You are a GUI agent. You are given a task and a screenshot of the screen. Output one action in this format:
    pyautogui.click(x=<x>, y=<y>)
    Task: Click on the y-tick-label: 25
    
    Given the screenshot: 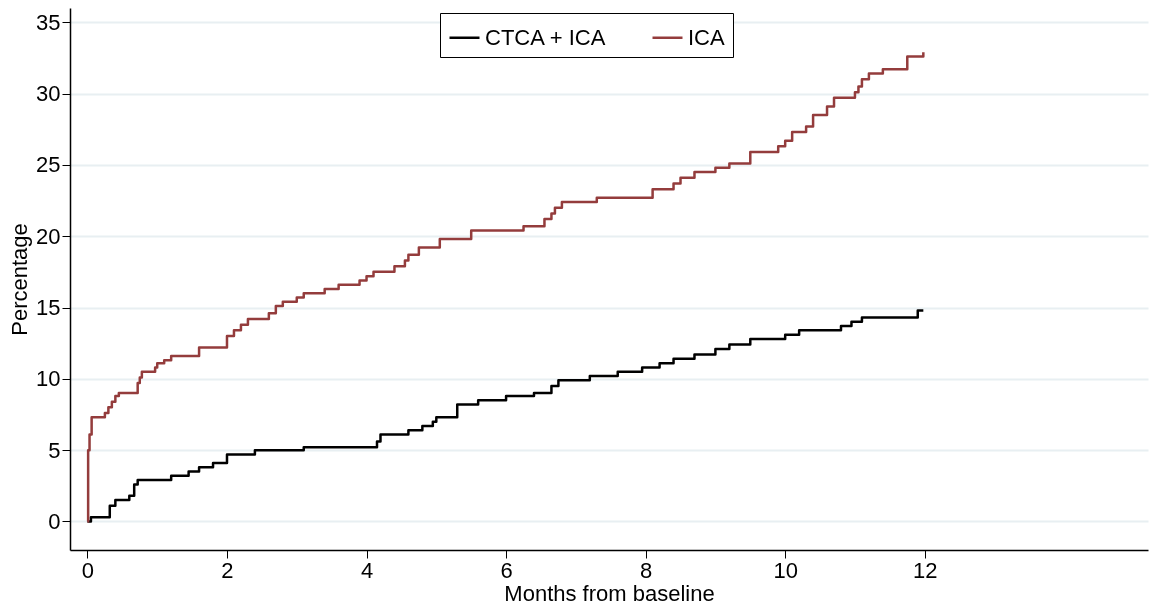 What is the action you would take?
    pyautogui.click(x=48, y=165)
    